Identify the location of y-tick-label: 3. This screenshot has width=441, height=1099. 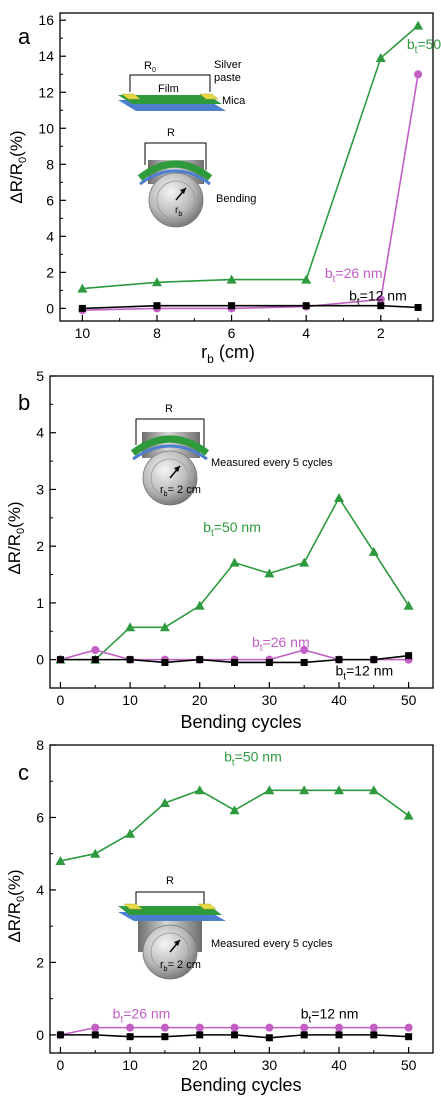
(40, 489).